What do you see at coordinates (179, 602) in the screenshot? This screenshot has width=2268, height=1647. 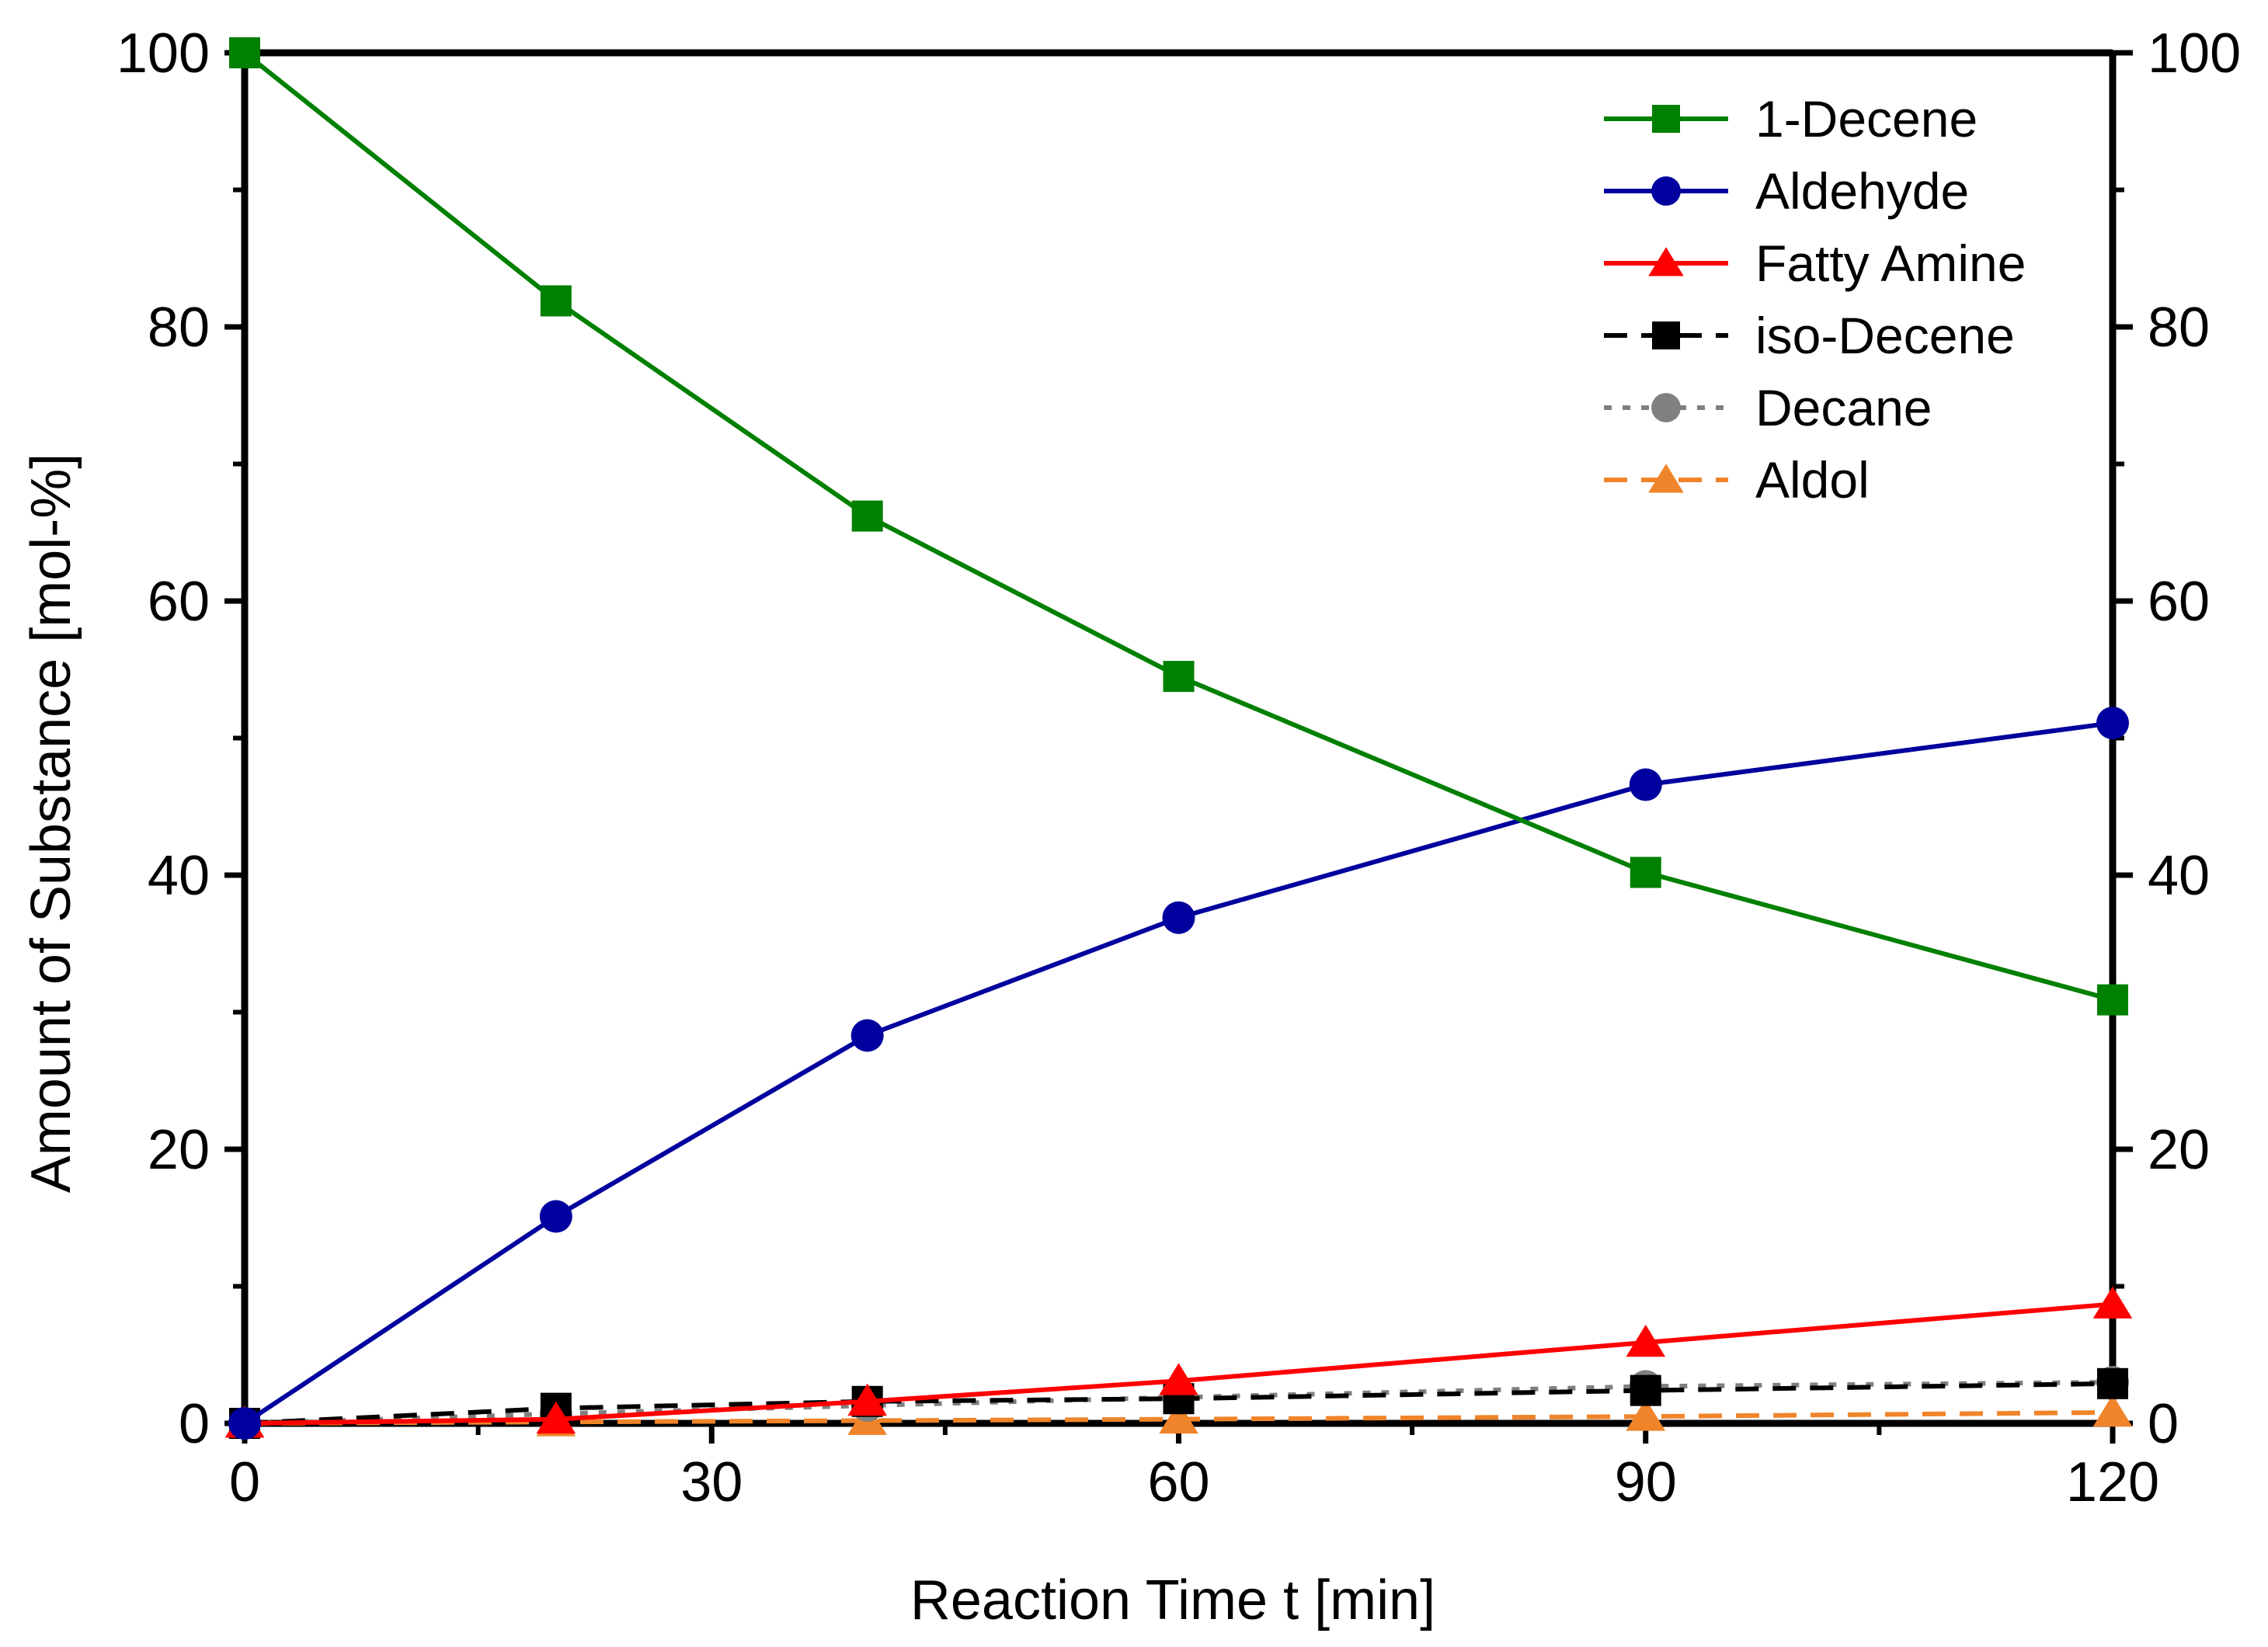 I see `y-tick-label: 60` at bounding box center [179, 602].